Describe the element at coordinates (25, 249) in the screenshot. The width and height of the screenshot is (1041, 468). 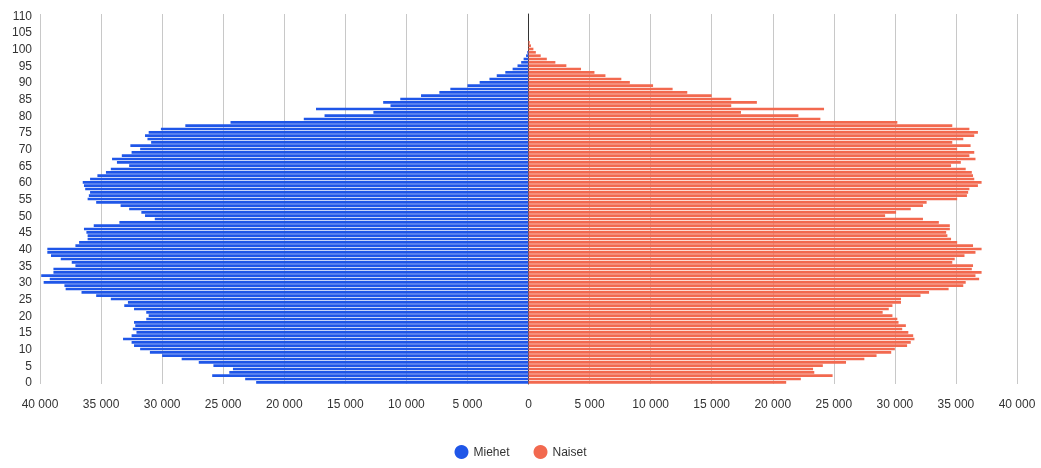
I see `y-tick-label: 40` at that location.